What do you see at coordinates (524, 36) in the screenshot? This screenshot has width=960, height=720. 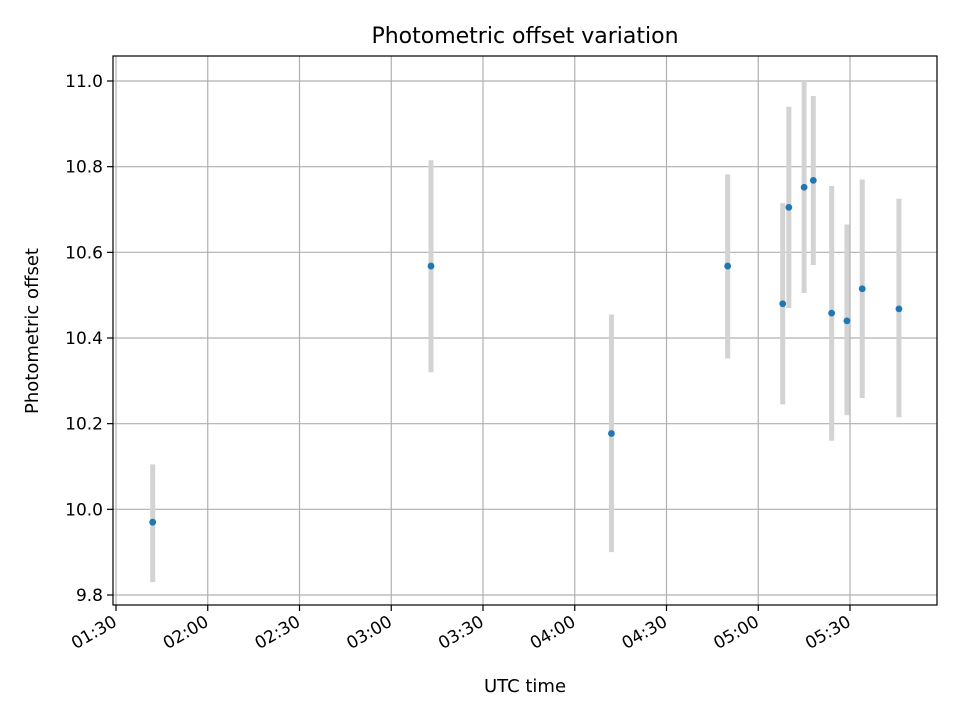 I see `chart-title: Photometric offset variation` at bounding box center [524, 36].